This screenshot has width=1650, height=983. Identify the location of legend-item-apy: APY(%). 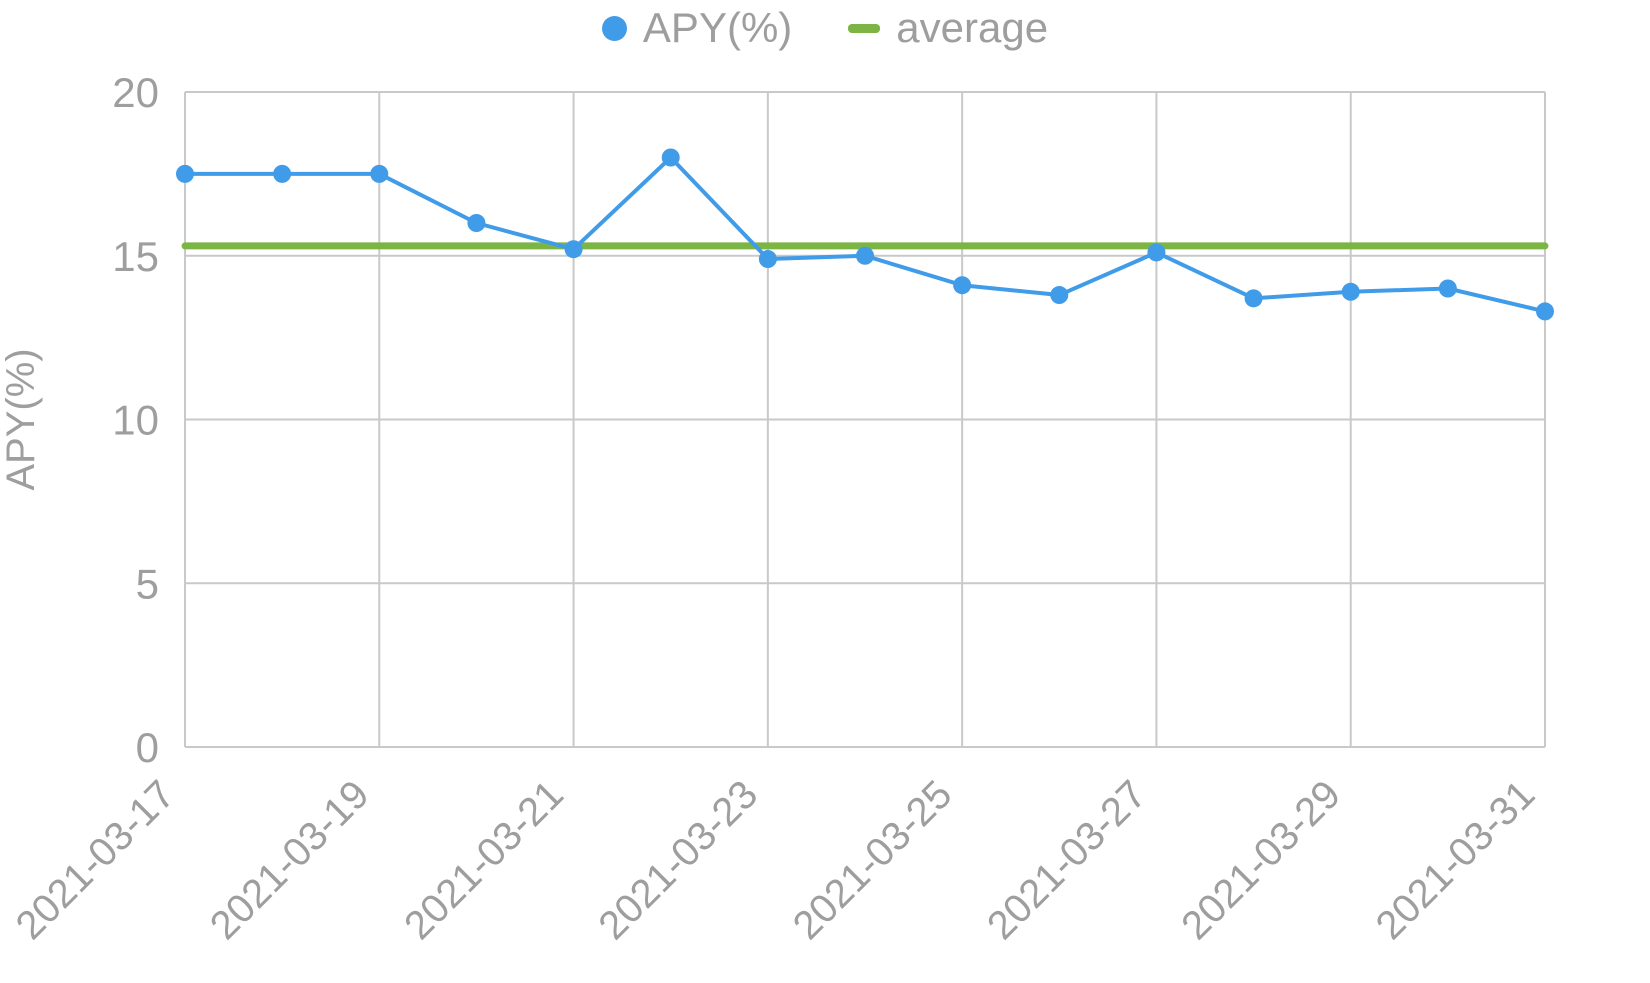
(697, 27).